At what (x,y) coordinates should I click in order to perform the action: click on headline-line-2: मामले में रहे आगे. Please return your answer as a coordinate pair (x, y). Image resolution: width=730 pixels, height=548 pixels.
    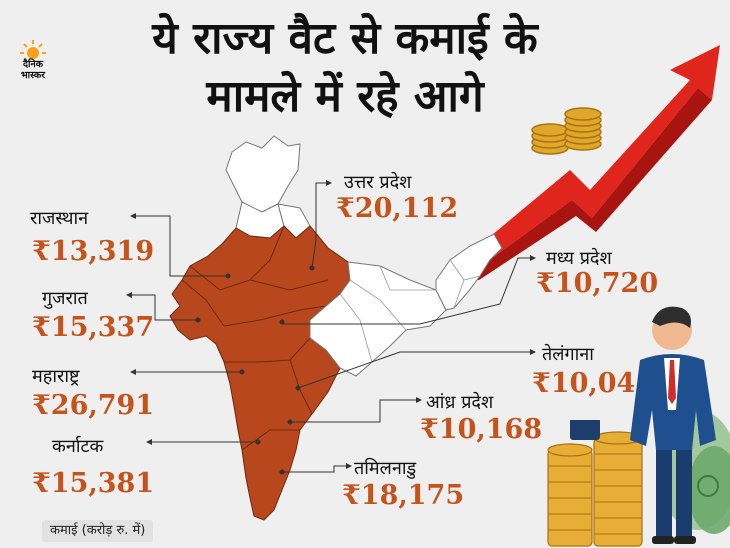
    Looking at the image, I should click on (345, 96).